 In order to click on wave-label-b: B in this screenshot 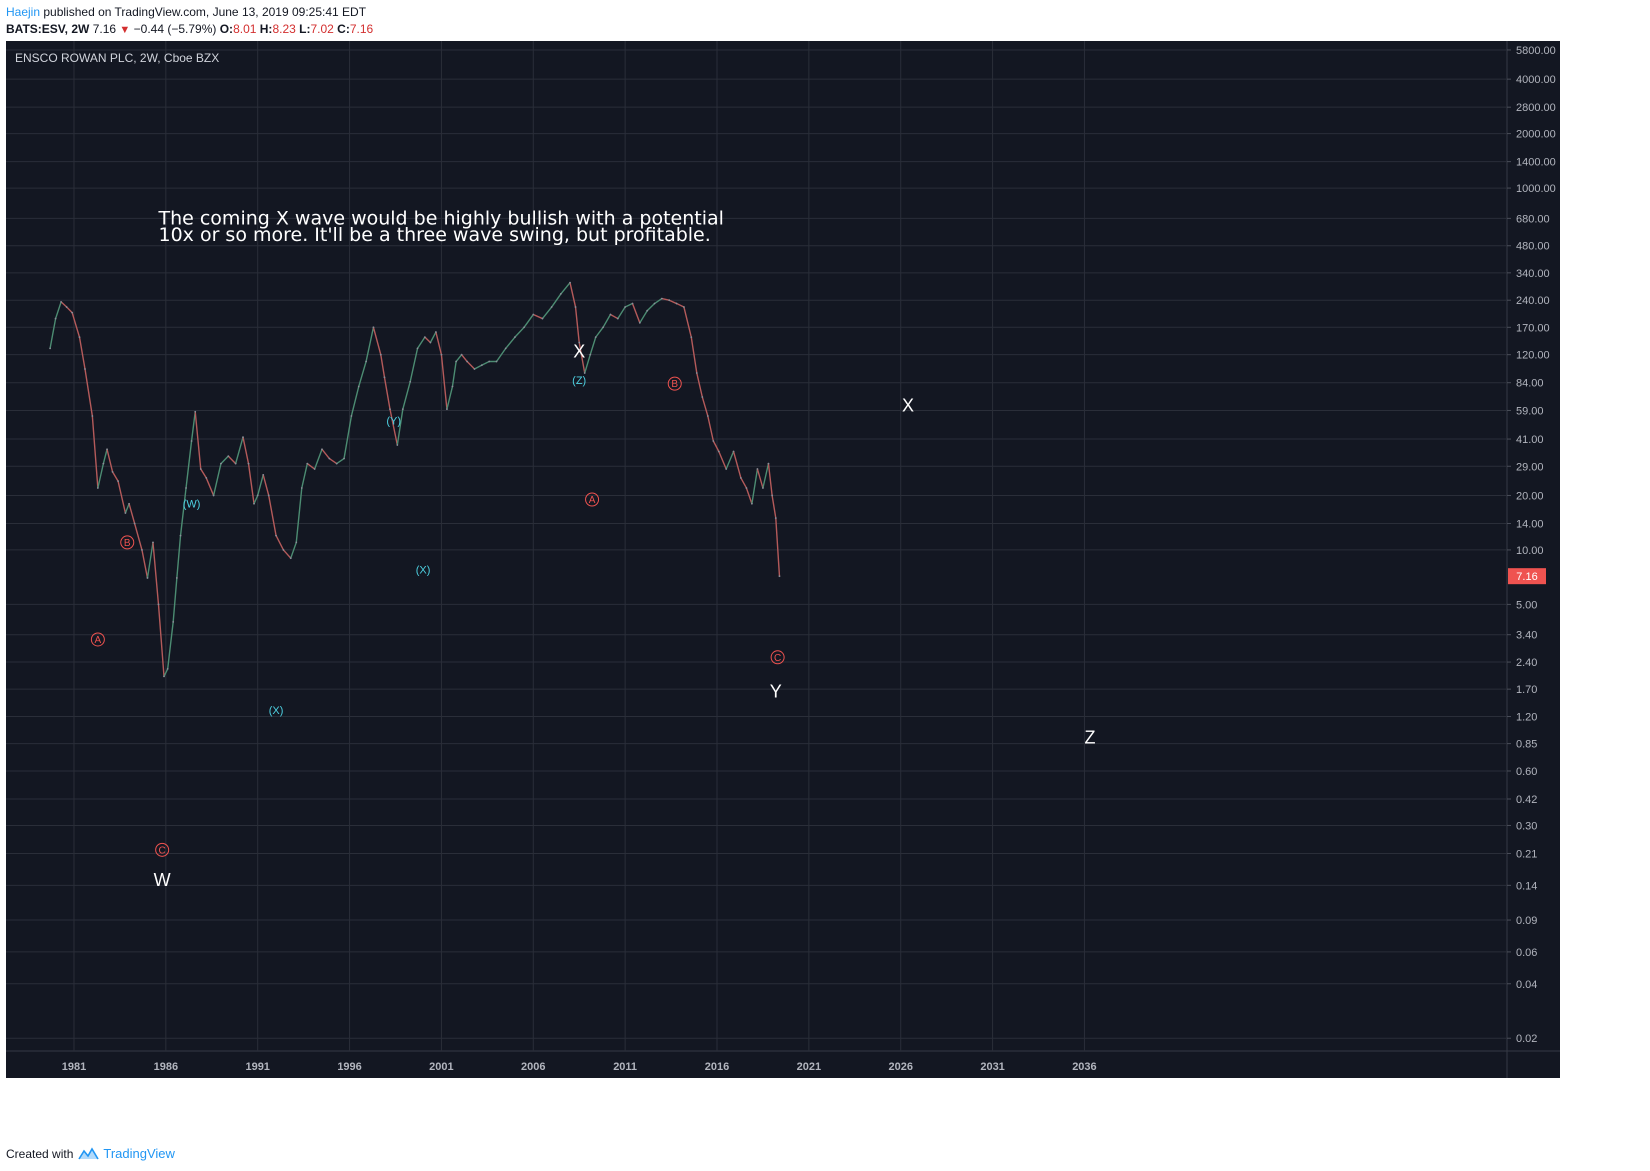, I will do `click(674, 384)`.